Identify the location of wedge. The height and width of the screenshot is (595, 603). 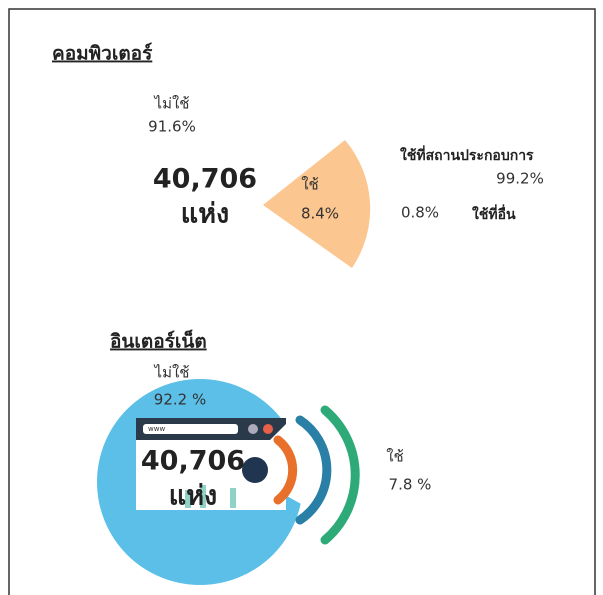
(317, 204).